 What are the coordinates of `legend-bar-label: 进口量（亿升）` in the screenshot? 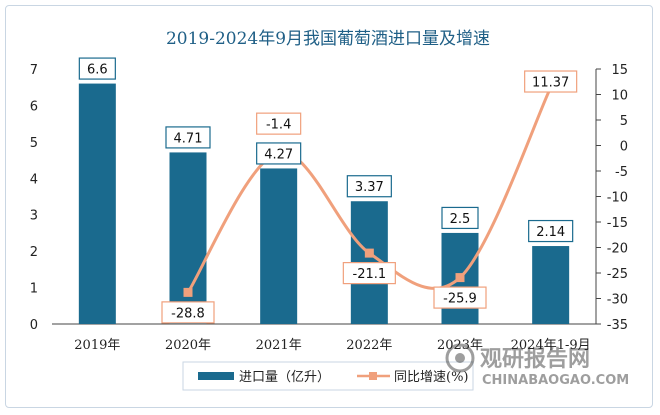 It's located at (284, 377).